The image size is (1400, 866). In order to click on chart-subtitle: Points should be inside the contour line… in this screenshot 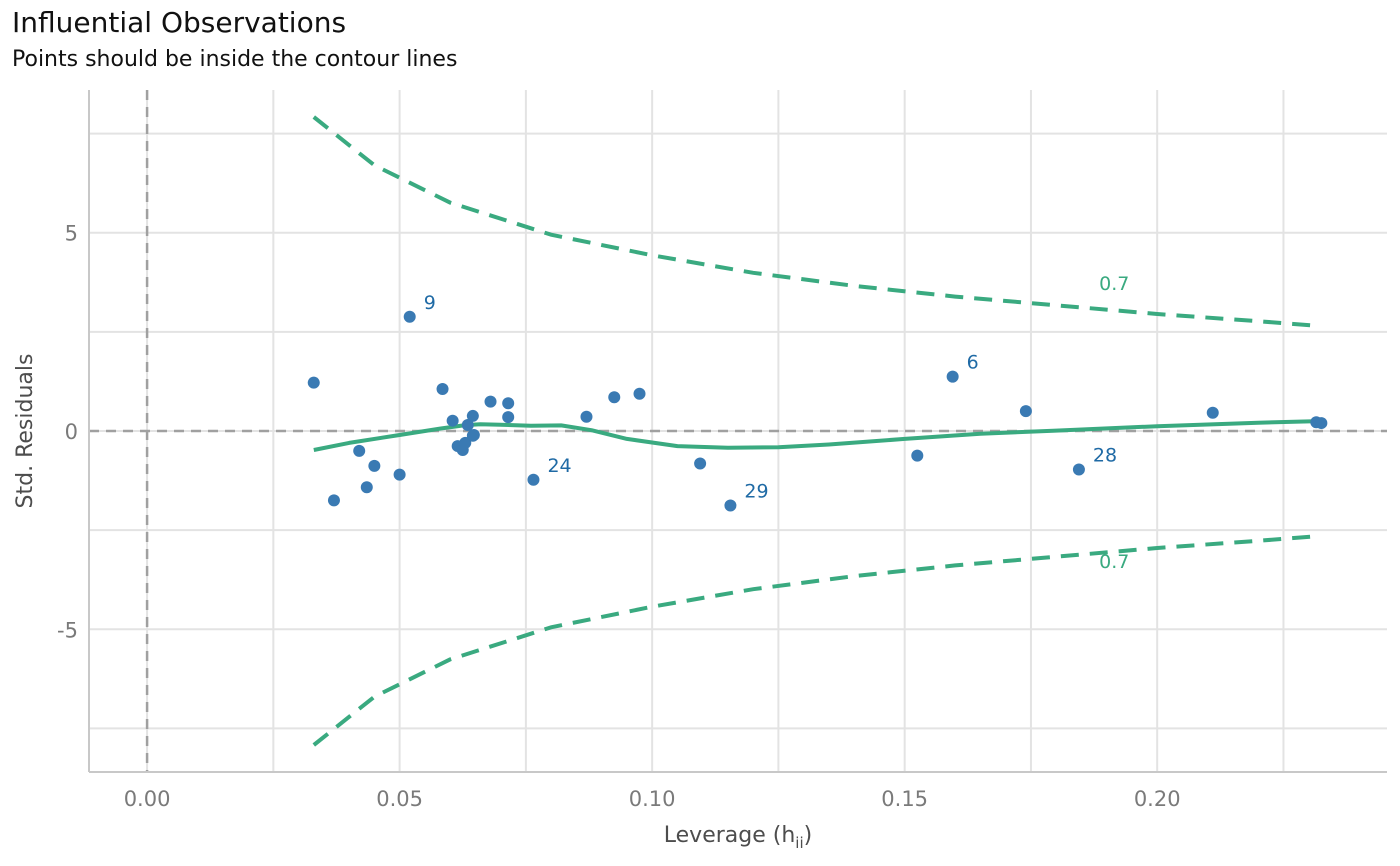, I will do `click(235, 59)`.